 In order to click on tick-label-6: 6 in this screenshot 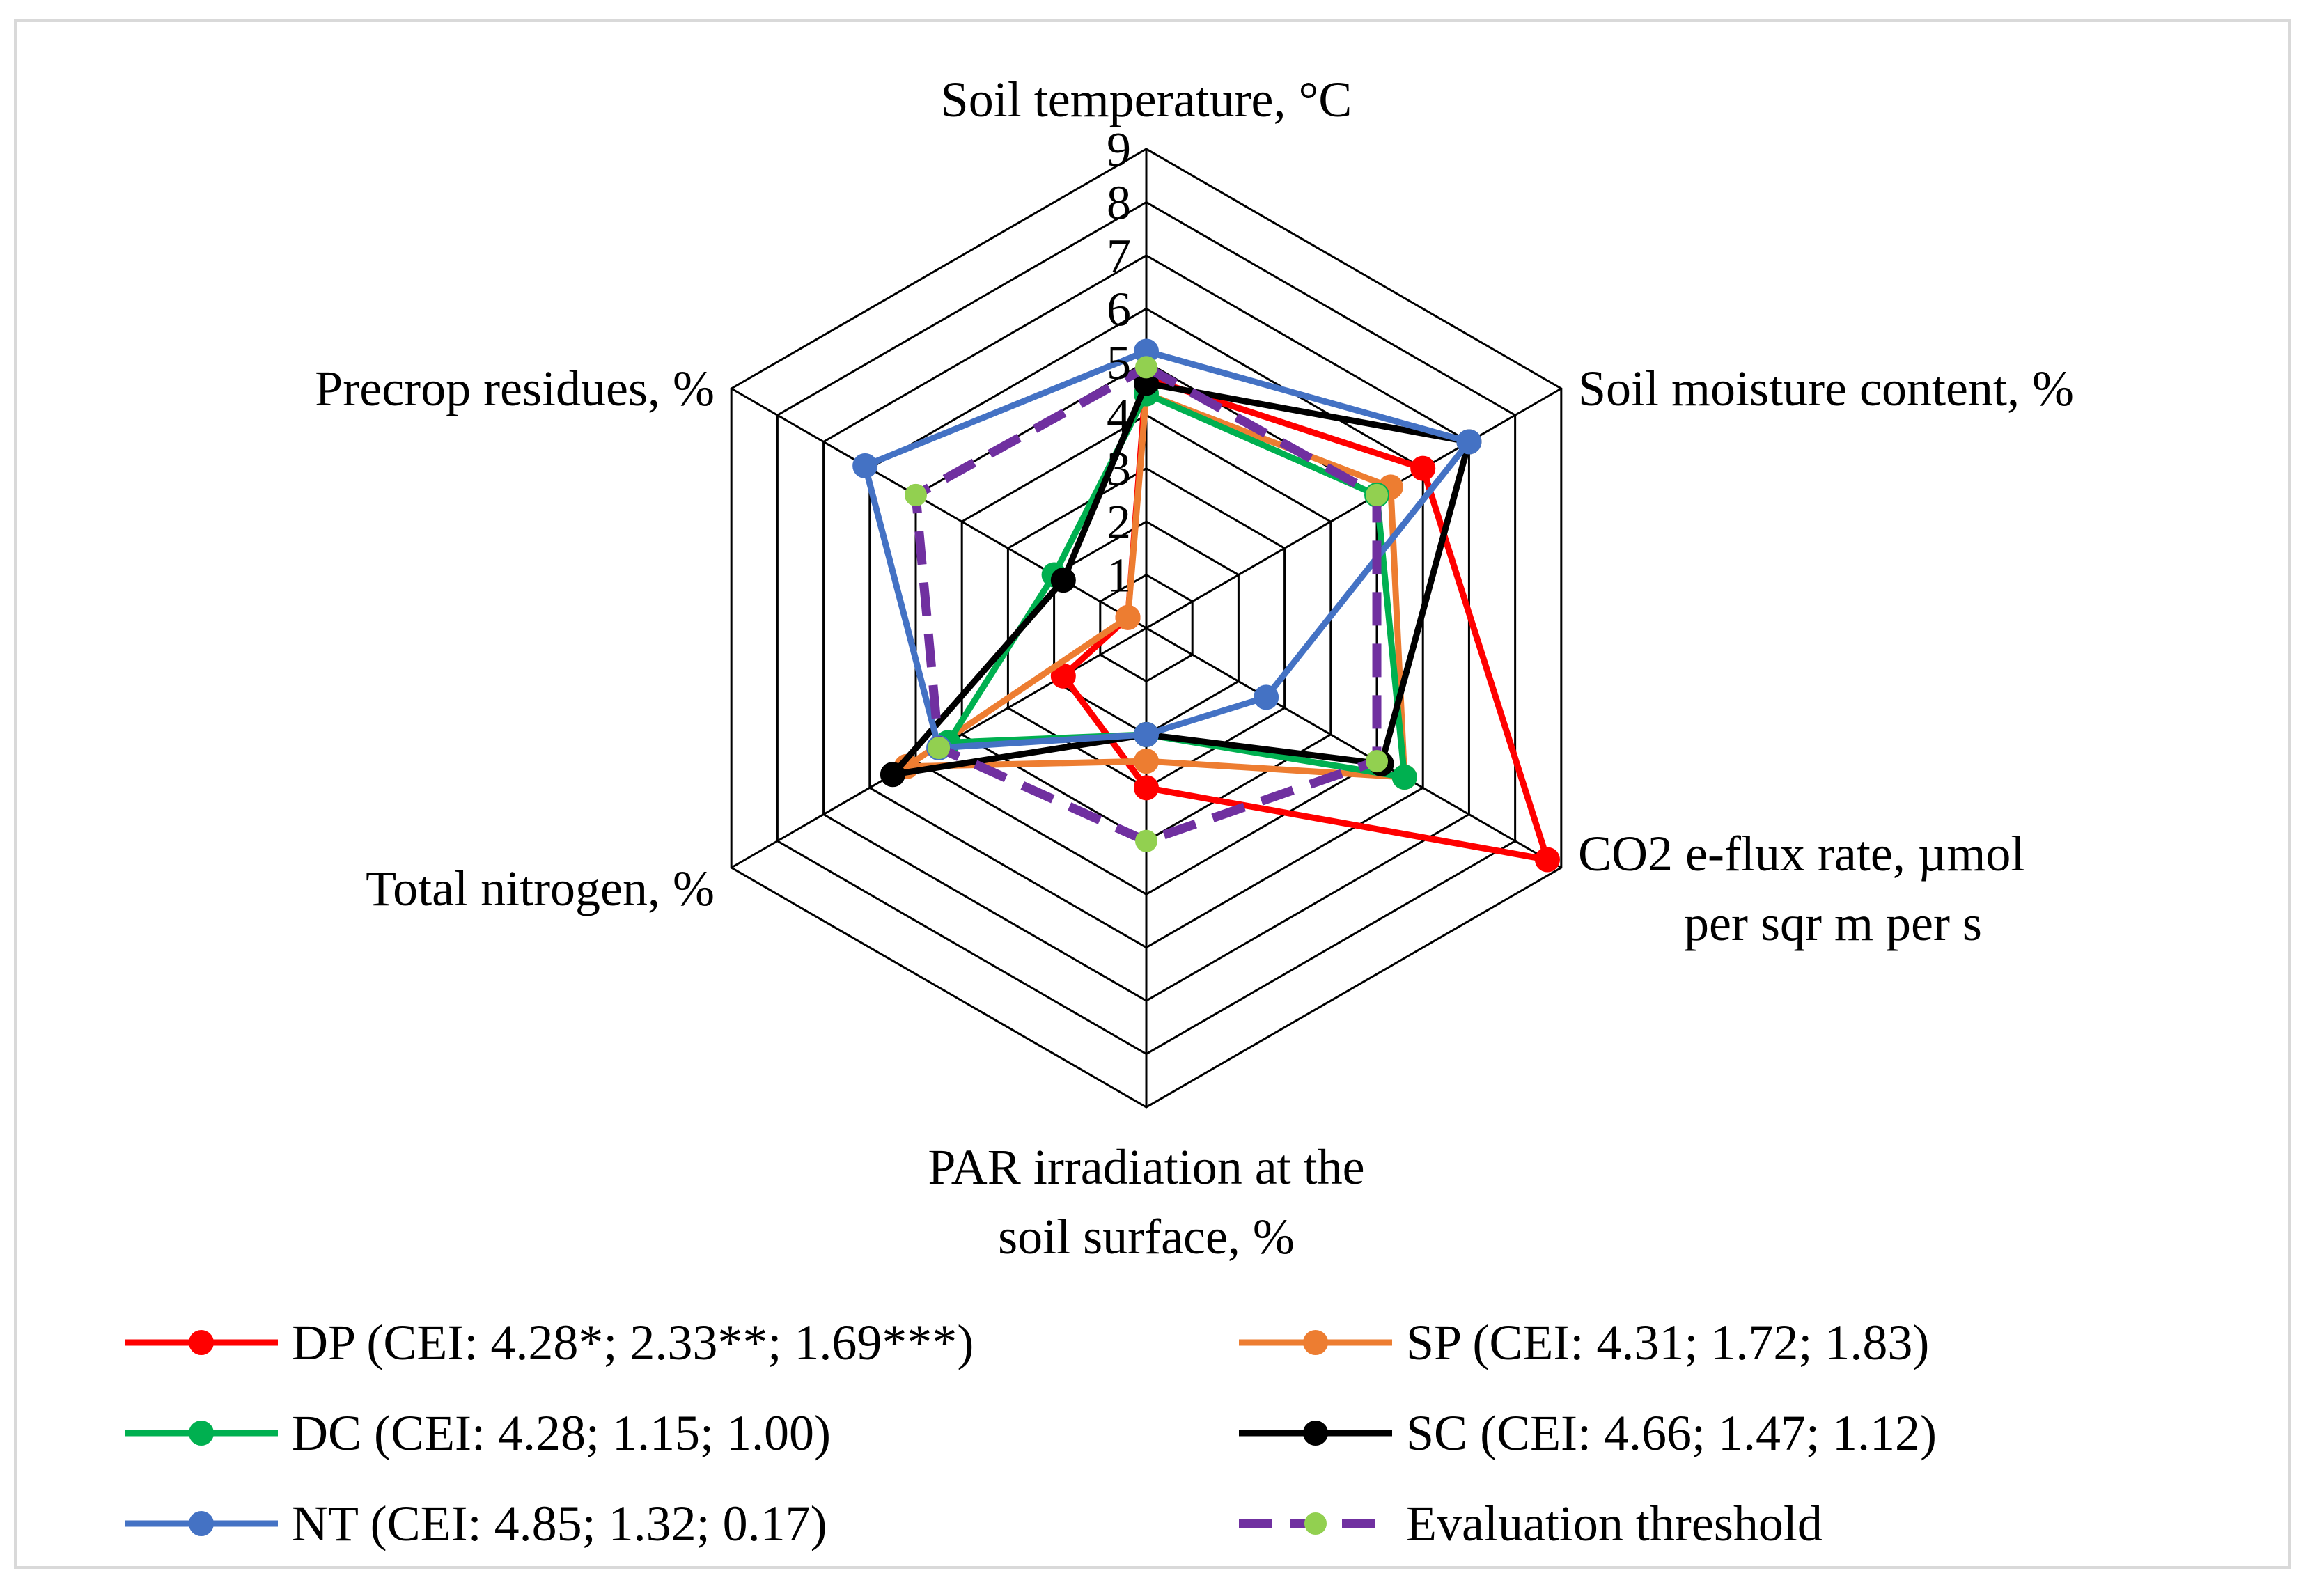, I will do `click(1119, 310)`.